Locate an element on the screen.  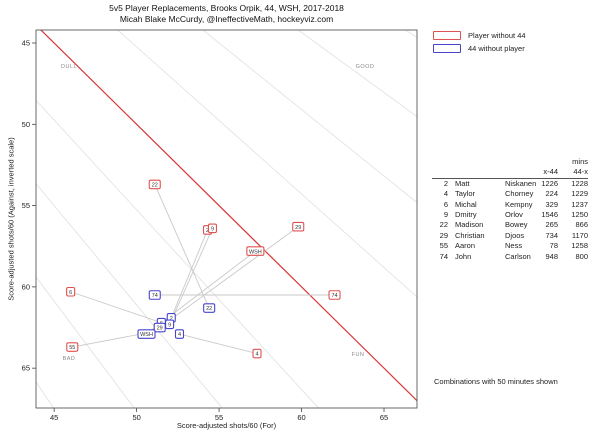
legend-item-player-without-44: Player without 44 is located at coordinates (479, 35).